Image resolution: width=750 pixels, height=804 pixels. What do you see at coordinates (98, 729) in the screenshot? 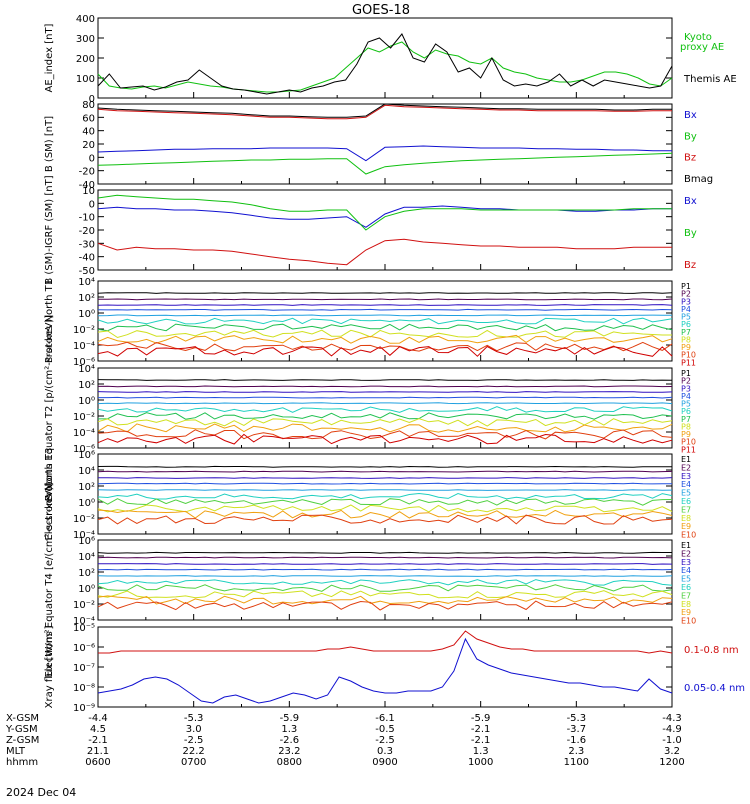
I see `ephemeris-value: 4.5` at bounding box center [98, 729].